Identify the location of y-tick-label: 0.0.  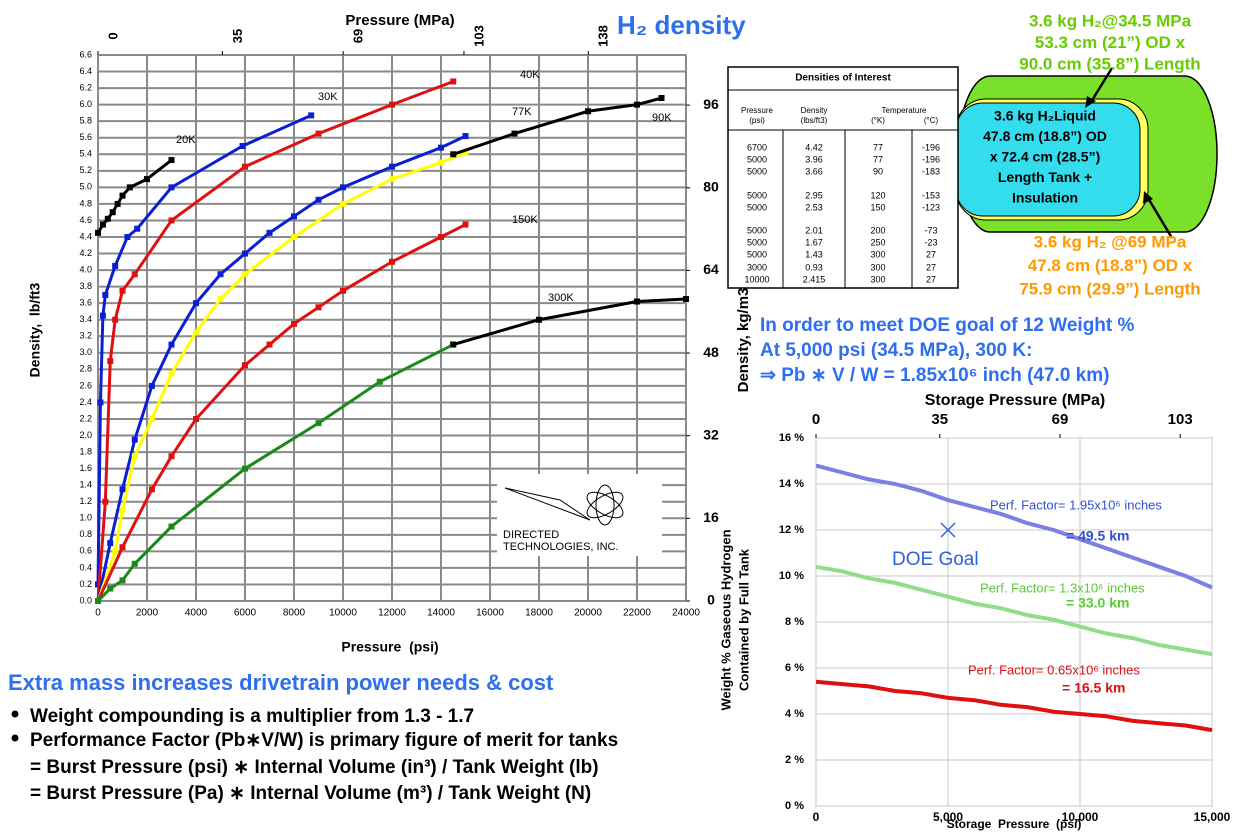
(85, 600).